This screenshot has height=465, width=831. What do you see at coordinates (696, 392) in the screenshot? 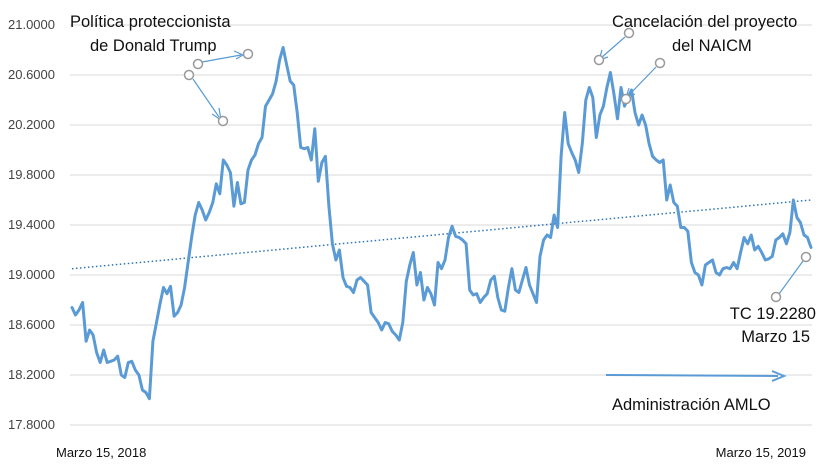
I see `annotation-amlo: Administración AMLO` at bounding box center [696, 392].